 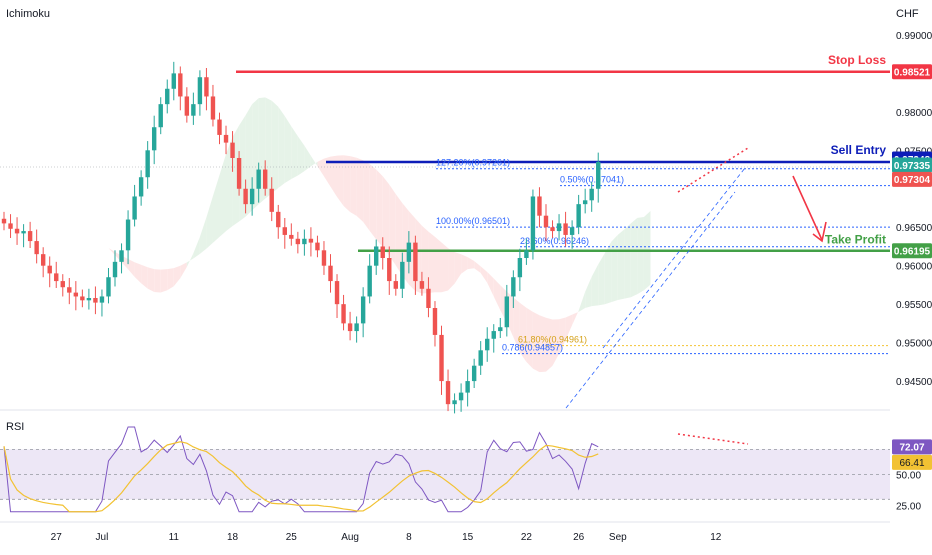 I want to click on price-tick: 0.96500, so click(x=914, y=228).